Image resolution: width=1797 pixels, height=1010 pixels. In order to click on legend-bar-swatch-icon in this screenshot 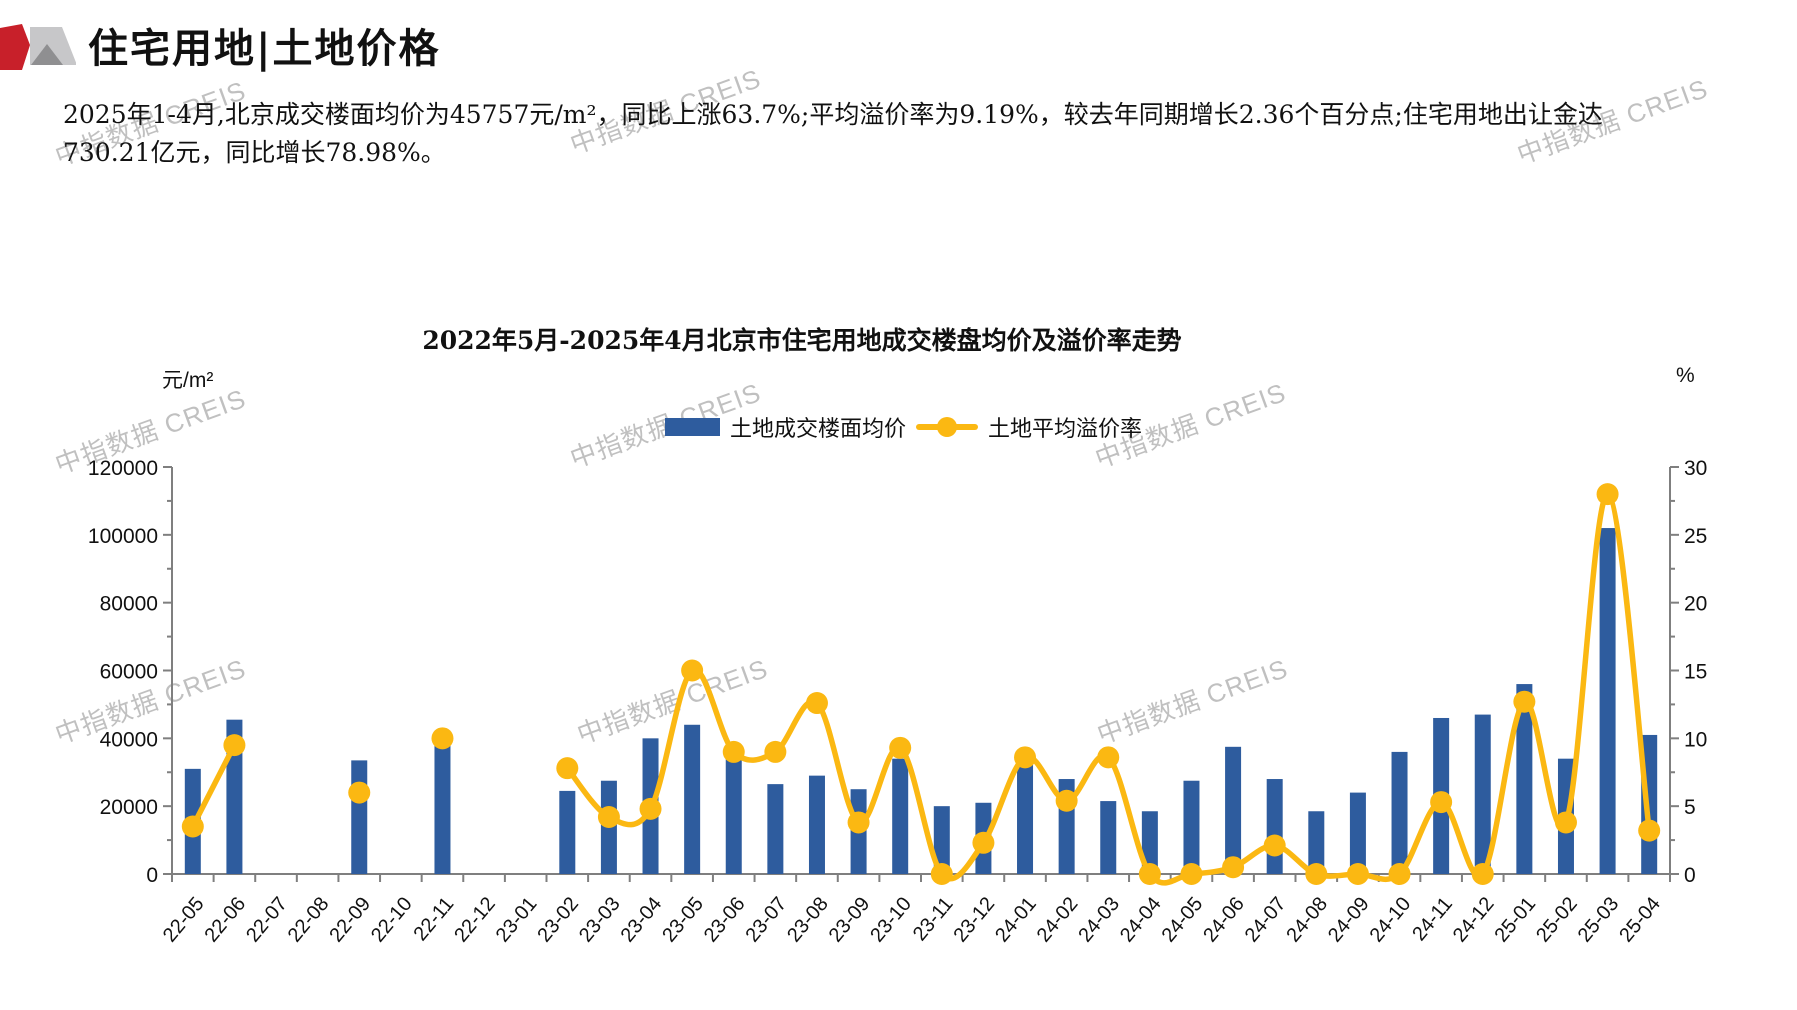, I will do `click(692, 427)`.